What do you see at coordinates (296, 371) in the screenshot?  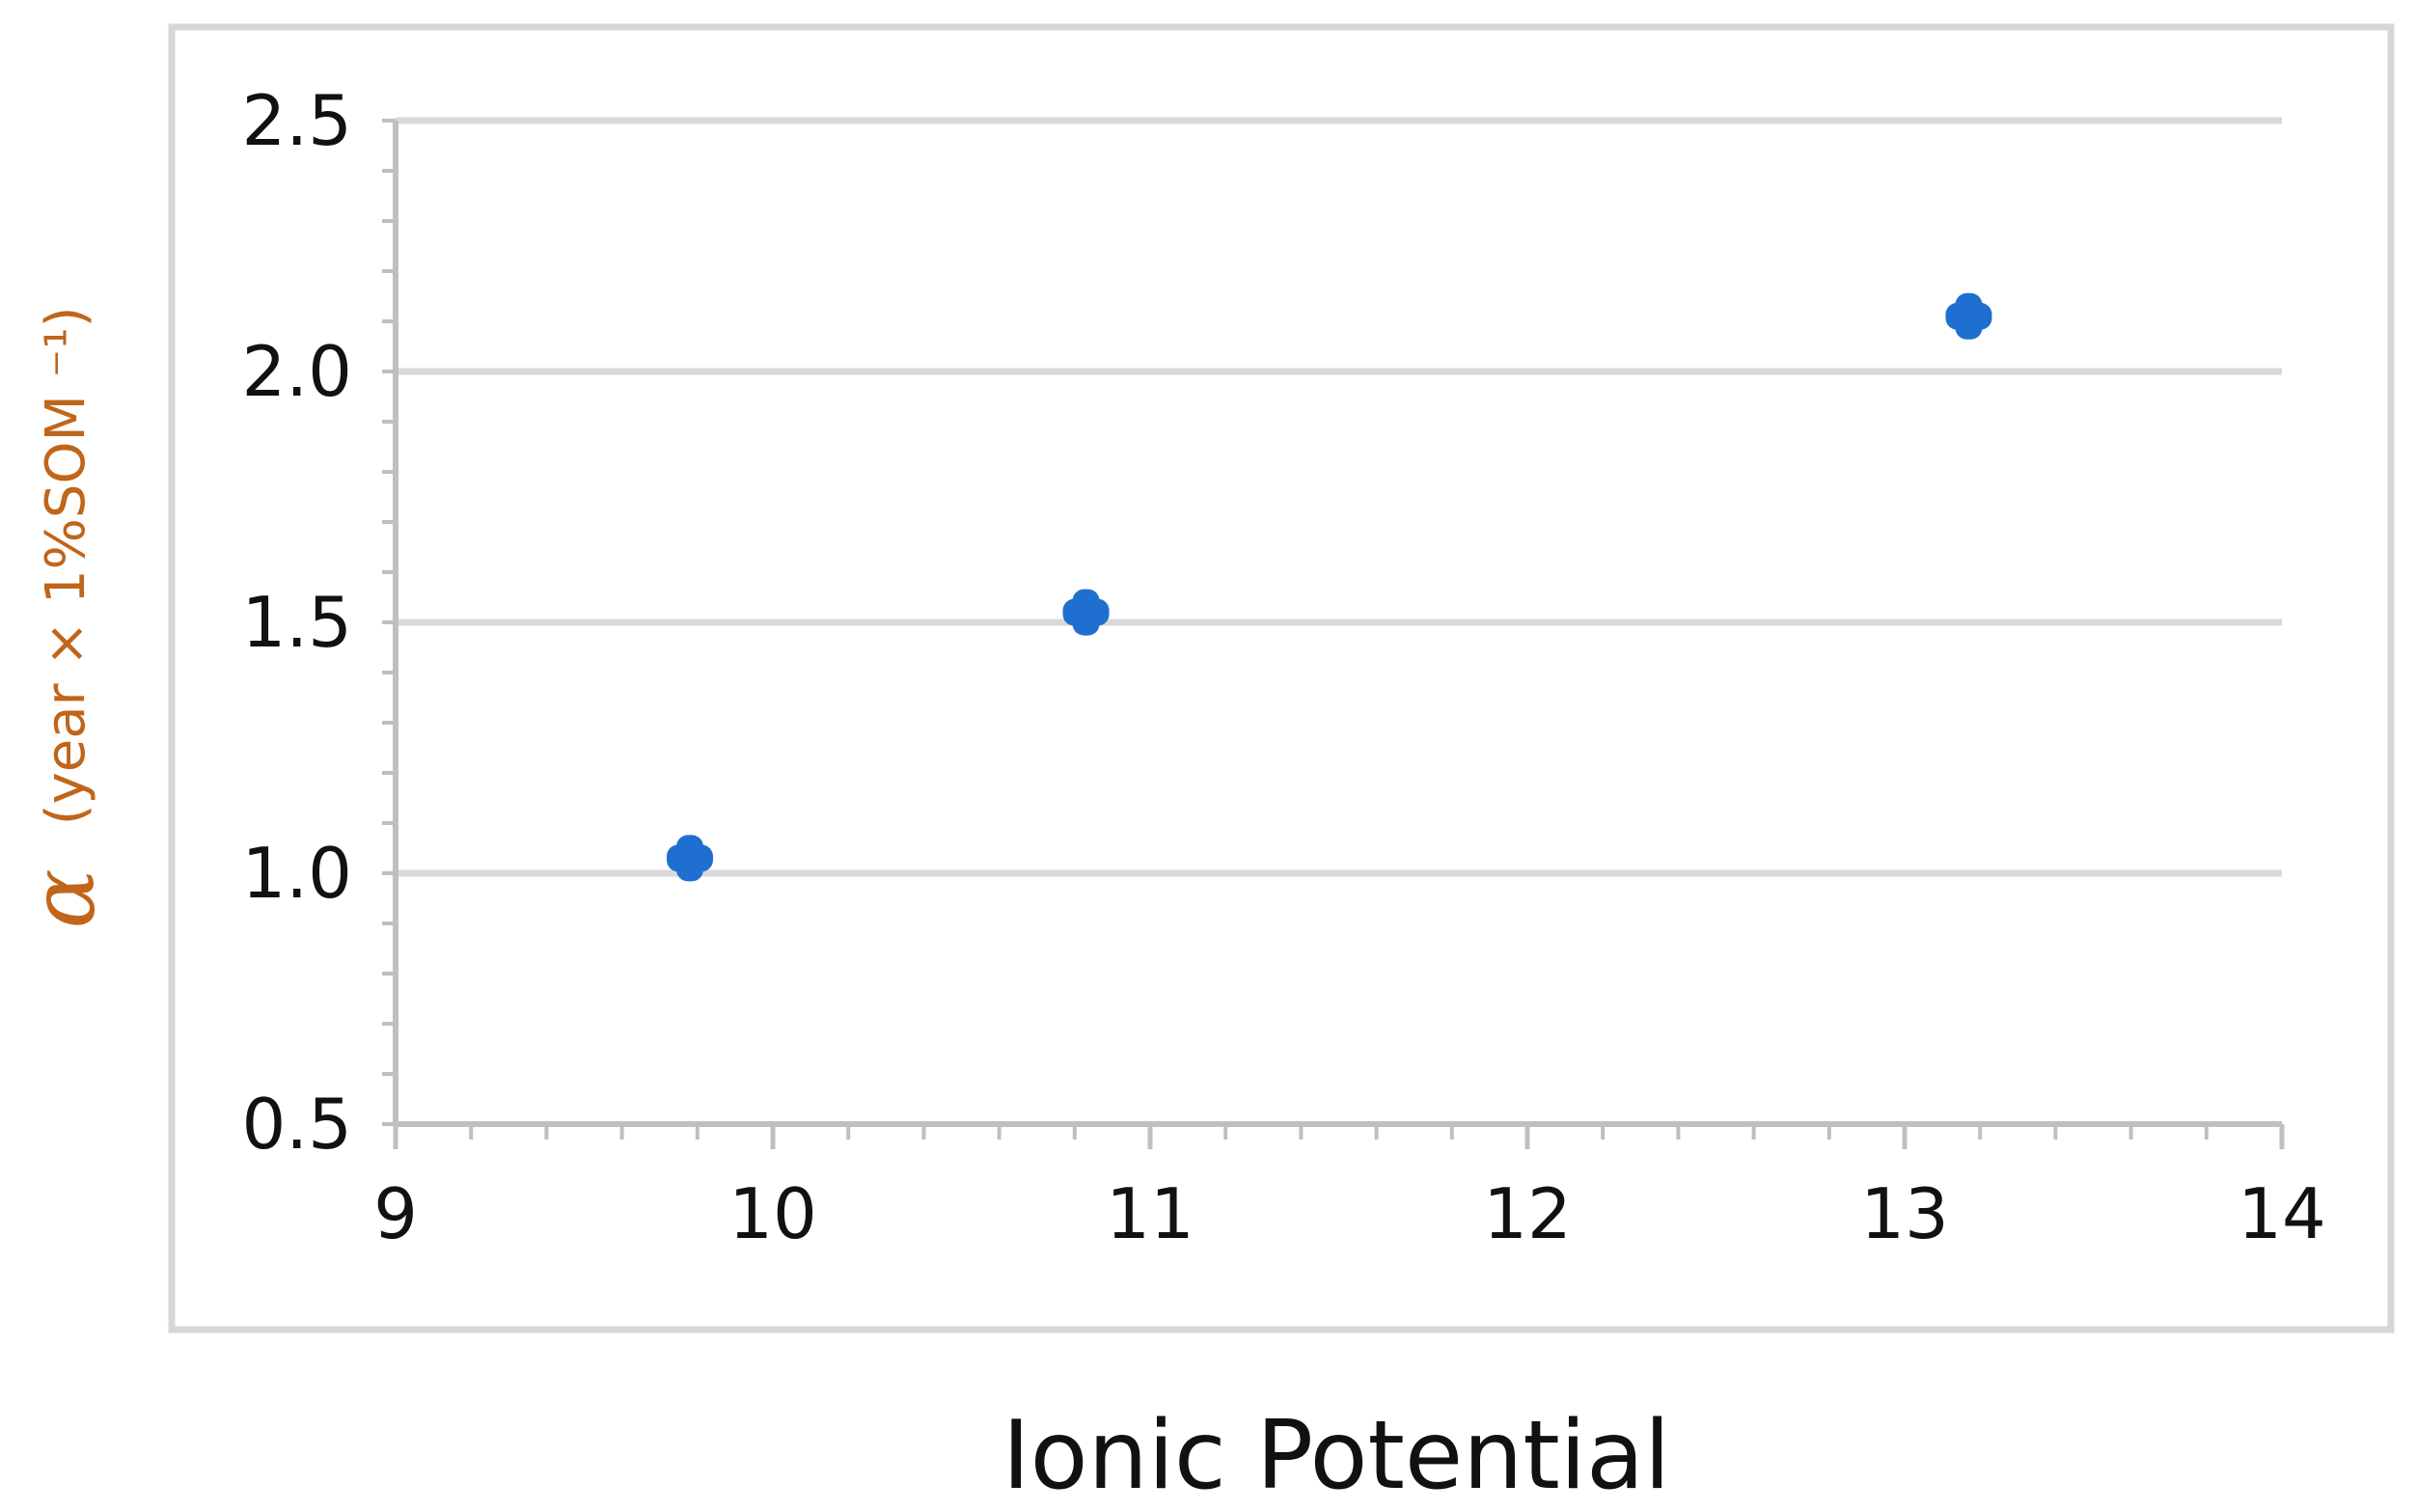 I see `y-tick-label: 2.0` at bounding box center [296, 371].